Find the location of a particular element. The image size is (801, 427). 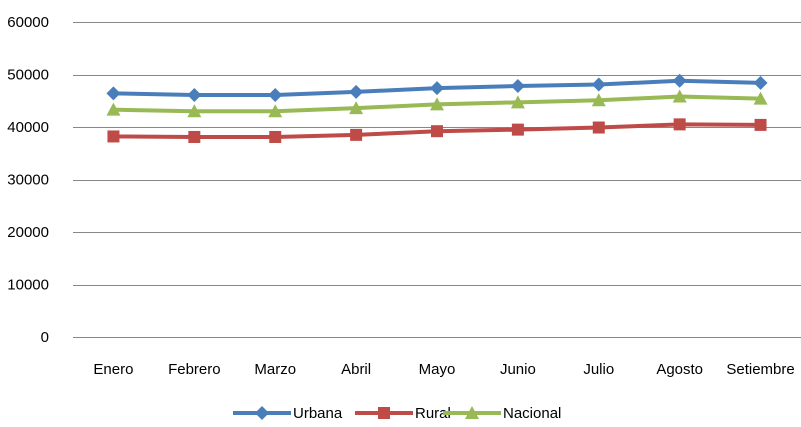

y-tick-label: 30000 is located at coordinates (28, 180).